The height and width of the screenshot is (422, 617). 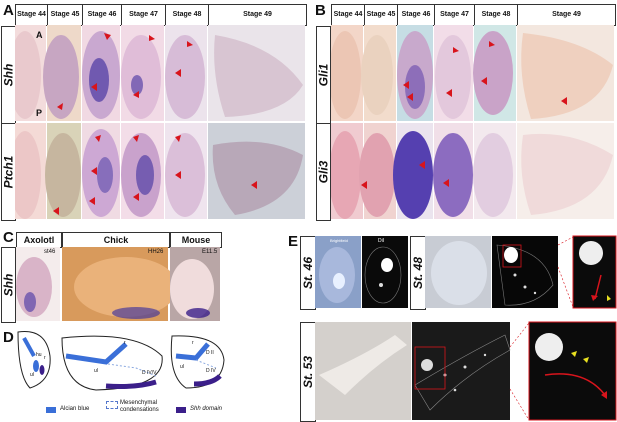 What do you see at coordinates (39, 240) in the screenshot?
I see `species-header-axolotl: Axolotl` at bounding box center [39, 240].